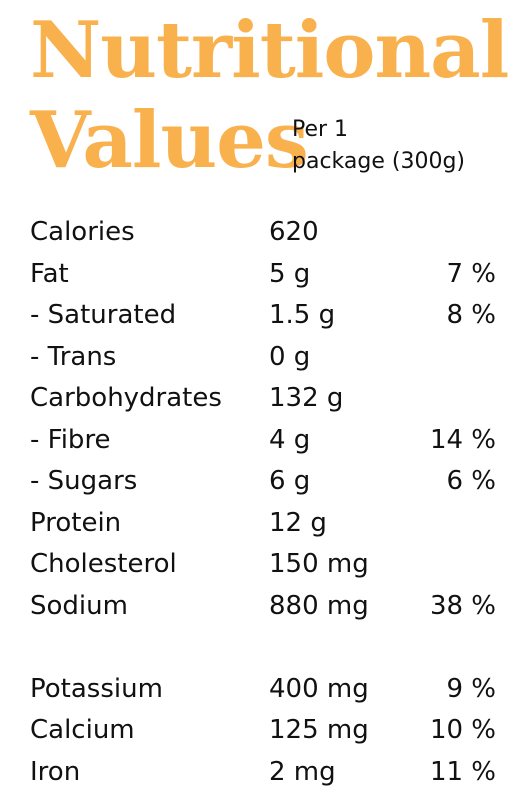 This screenshot has height=811, width=526. I want to click on nutrient-name: Potassium, so click(96, 688).